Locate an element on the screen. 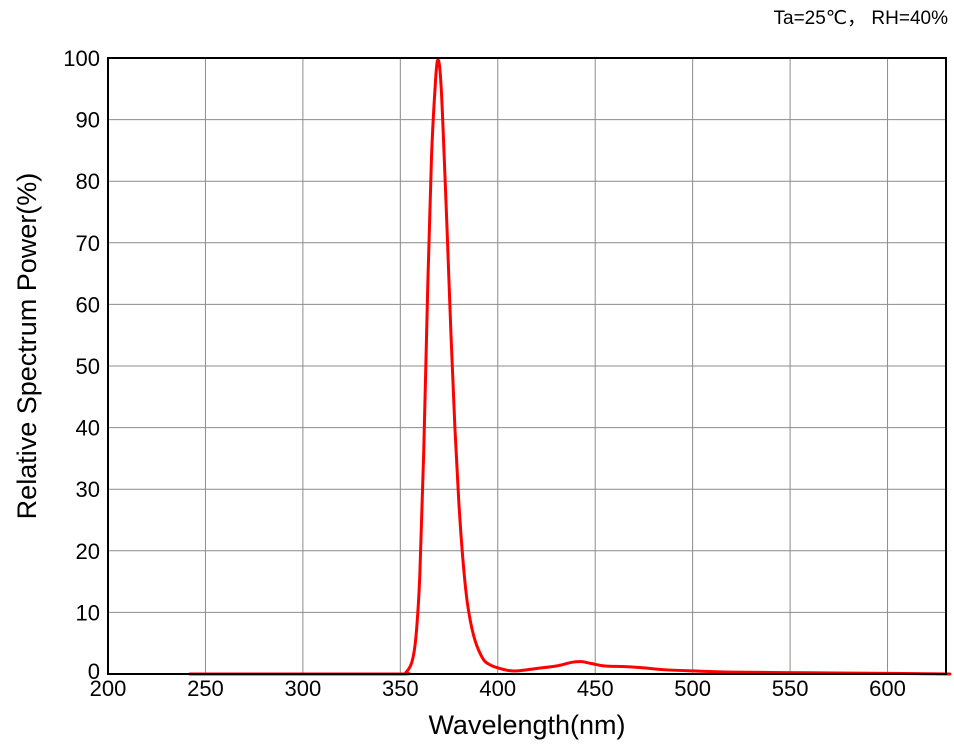 The width and height of the screenshot is (954, 751). y-tick-label: 60 is located at coordinates (88, 304).